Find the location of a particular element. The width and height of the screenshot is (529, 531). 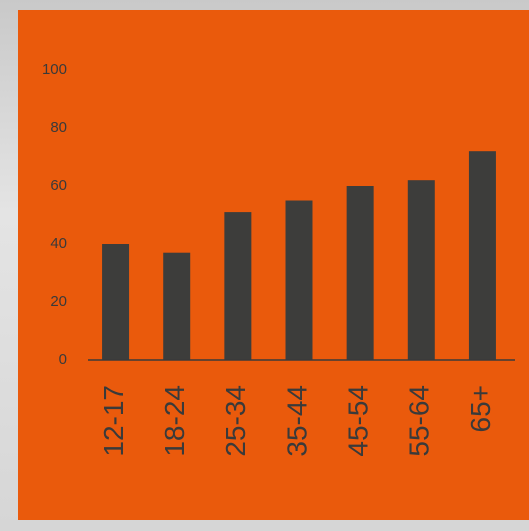

x-tick-label: 65+ is located at coordinates (480, 409).